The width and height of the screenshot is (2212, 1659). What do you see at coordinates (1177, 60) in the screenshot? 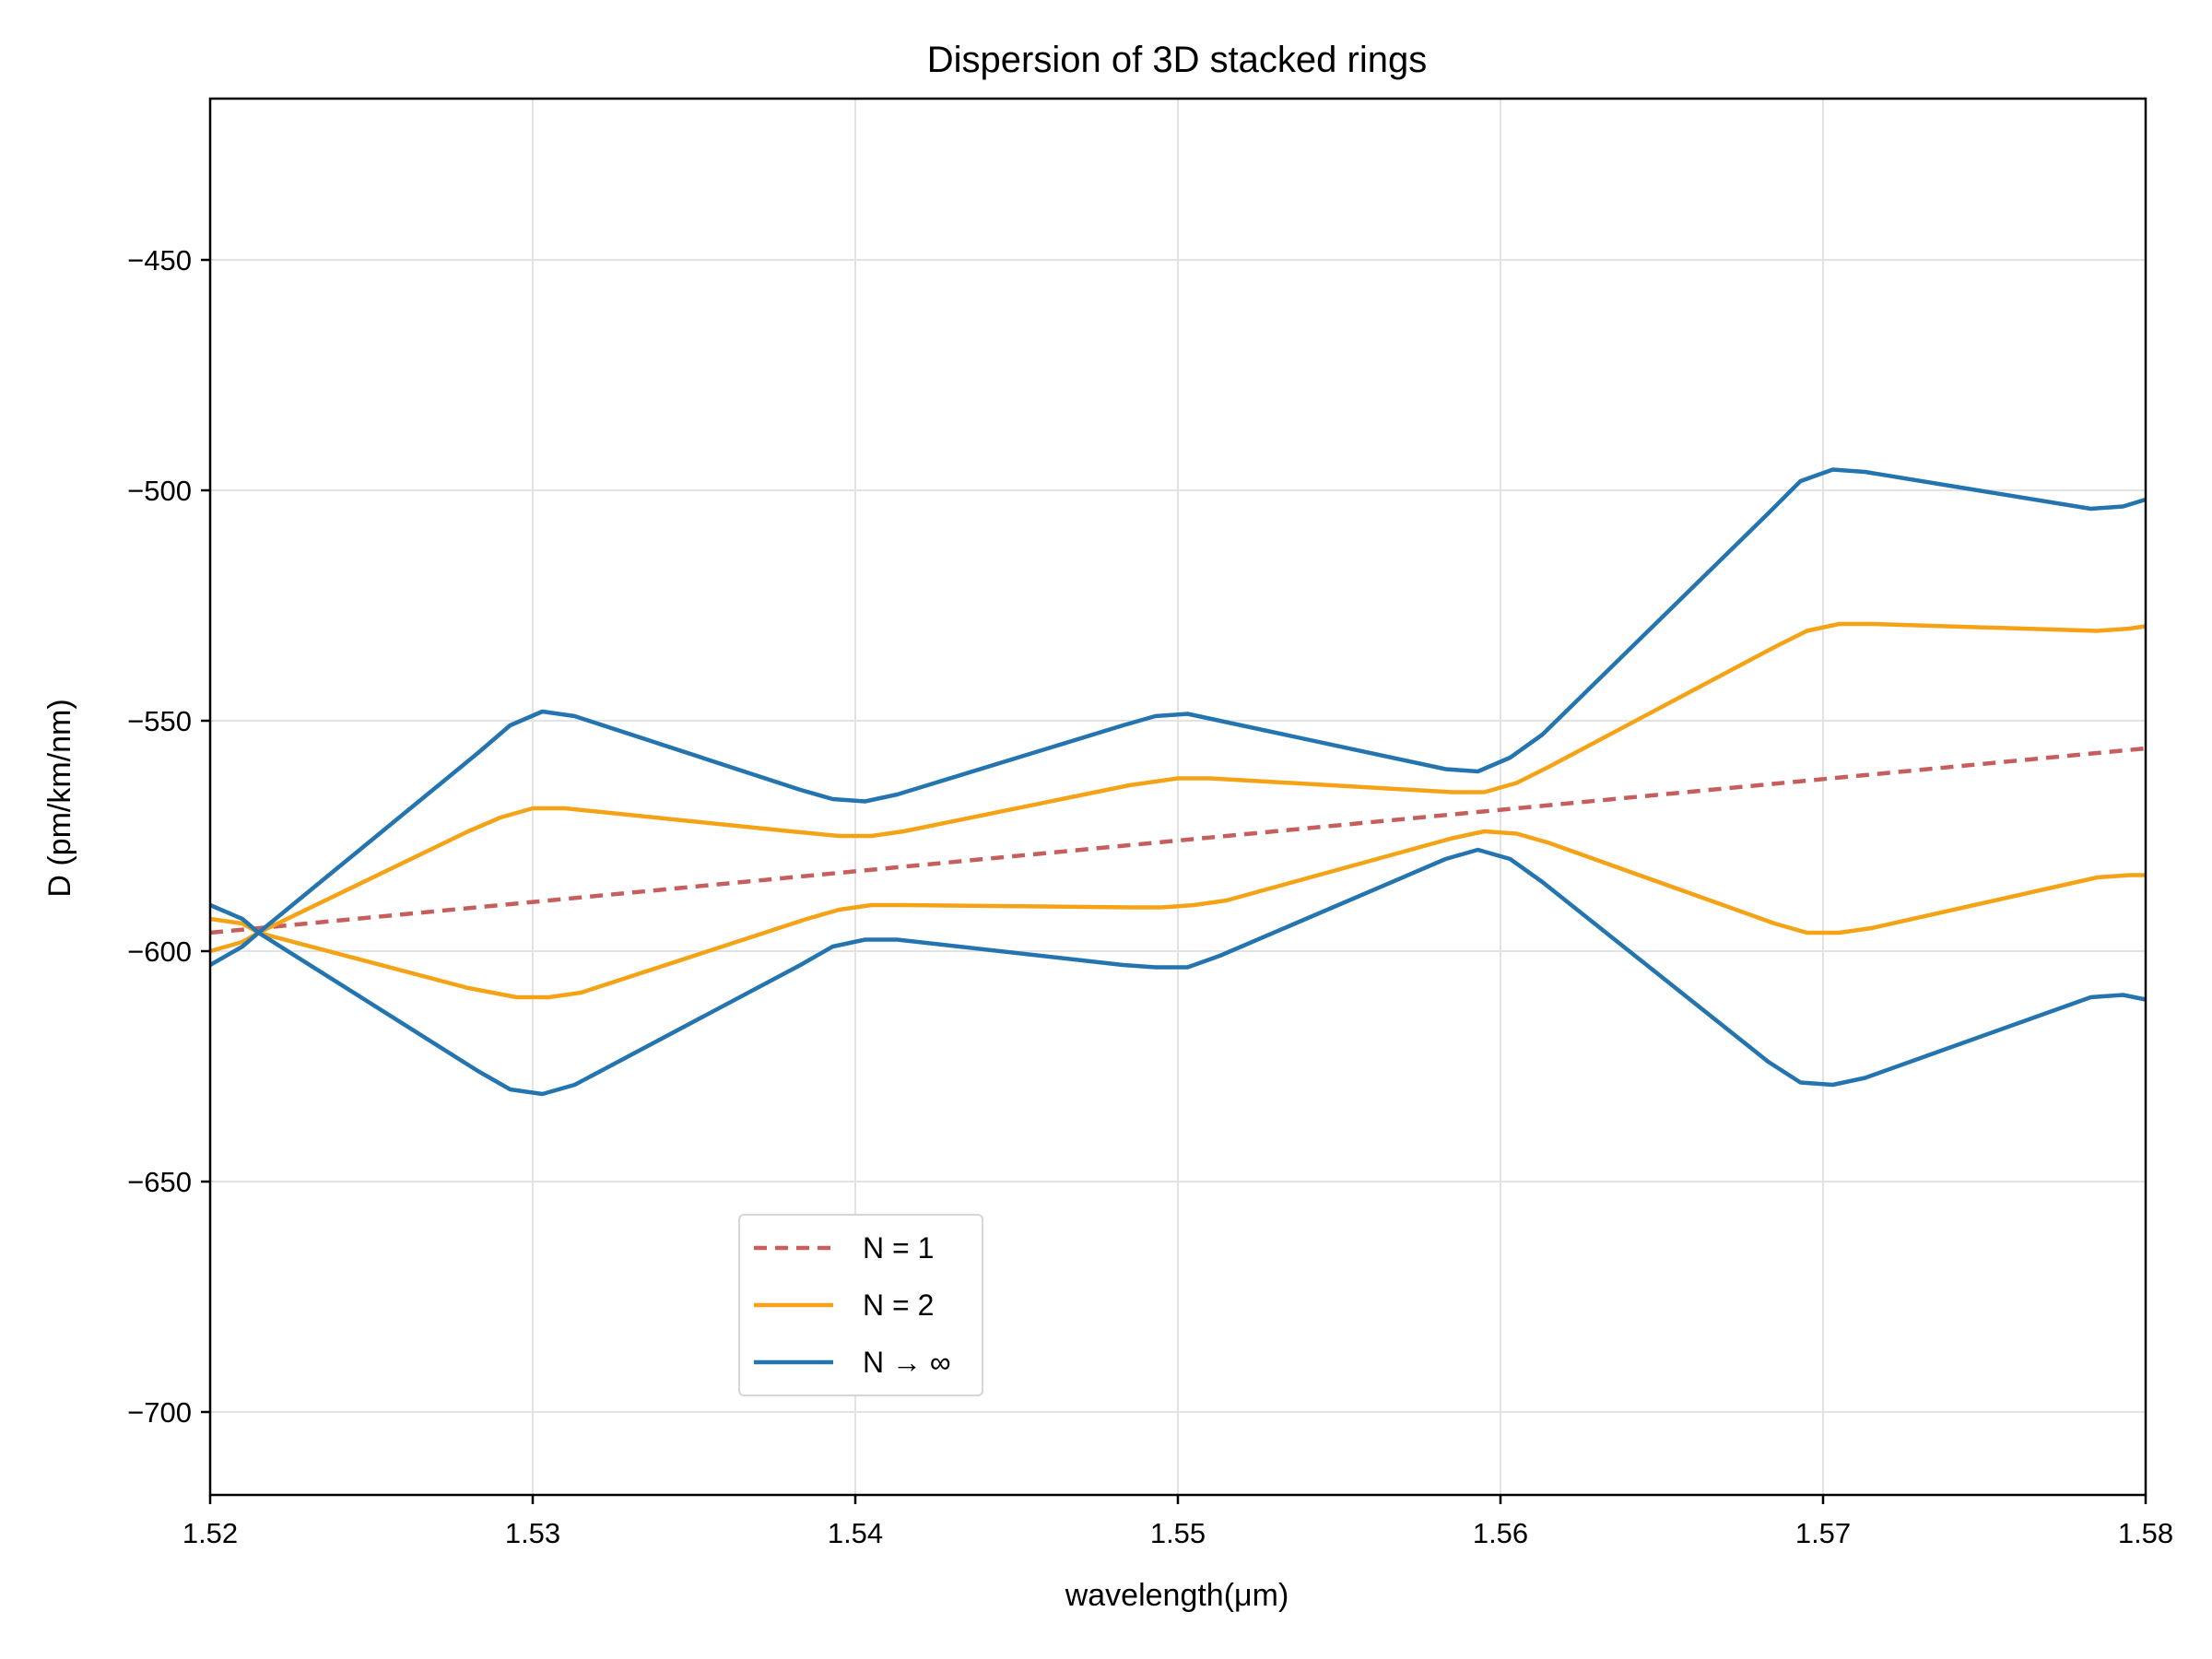
I see `chart-title: Dispersion of 3D stacked rings` at bounding box center [1177, 60].